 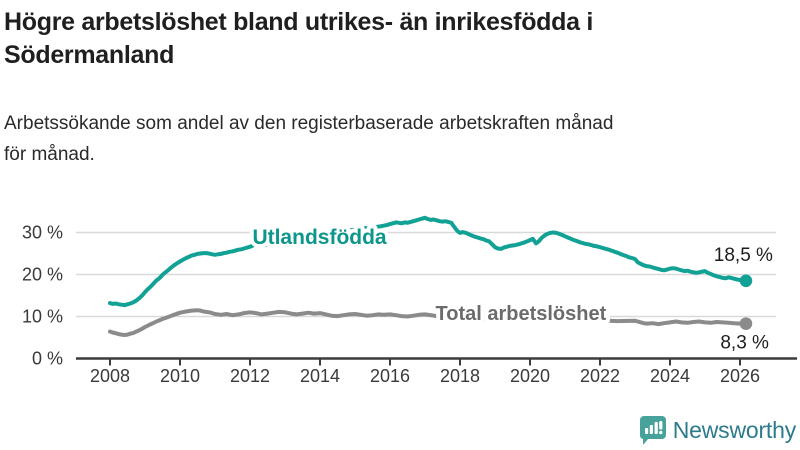 What do you see at coordinates (42, 317) in the screenshot?
I see `y-tick-label: 10 %` at bounding box center [42, 317].